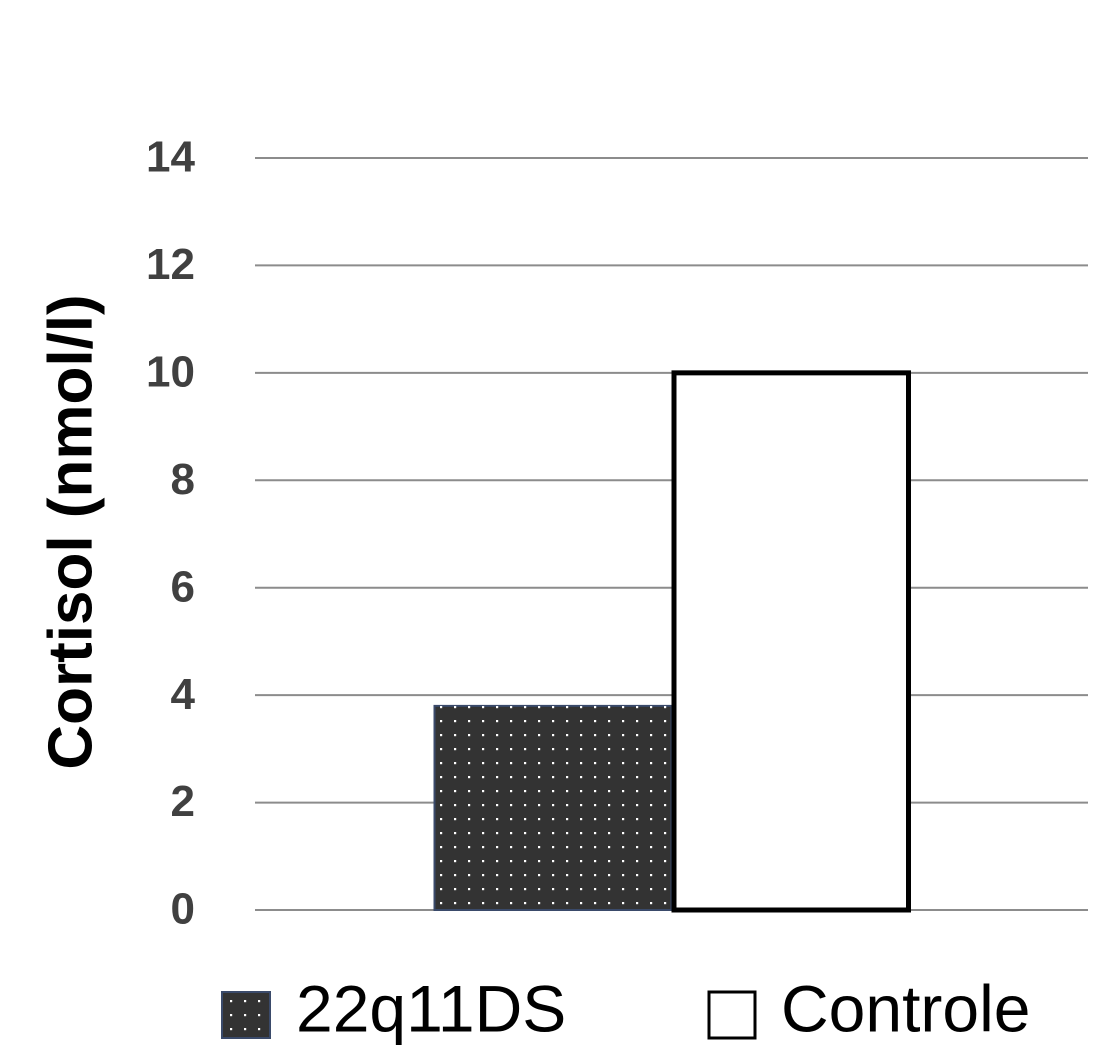 The image size is (1102, 1052). Describe the element at coordinates (170, 157) in the screenshot. I see `y-tick-label: 14` at that location.